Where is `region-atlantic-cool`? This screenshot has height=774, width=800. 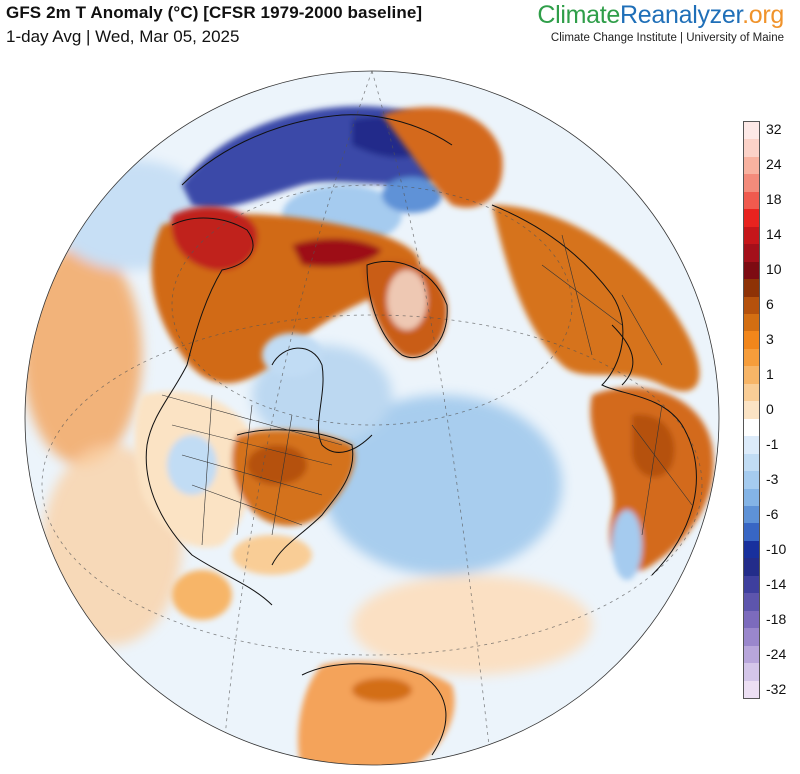 region-atlantic-cool is located at coordinates (442, 485).